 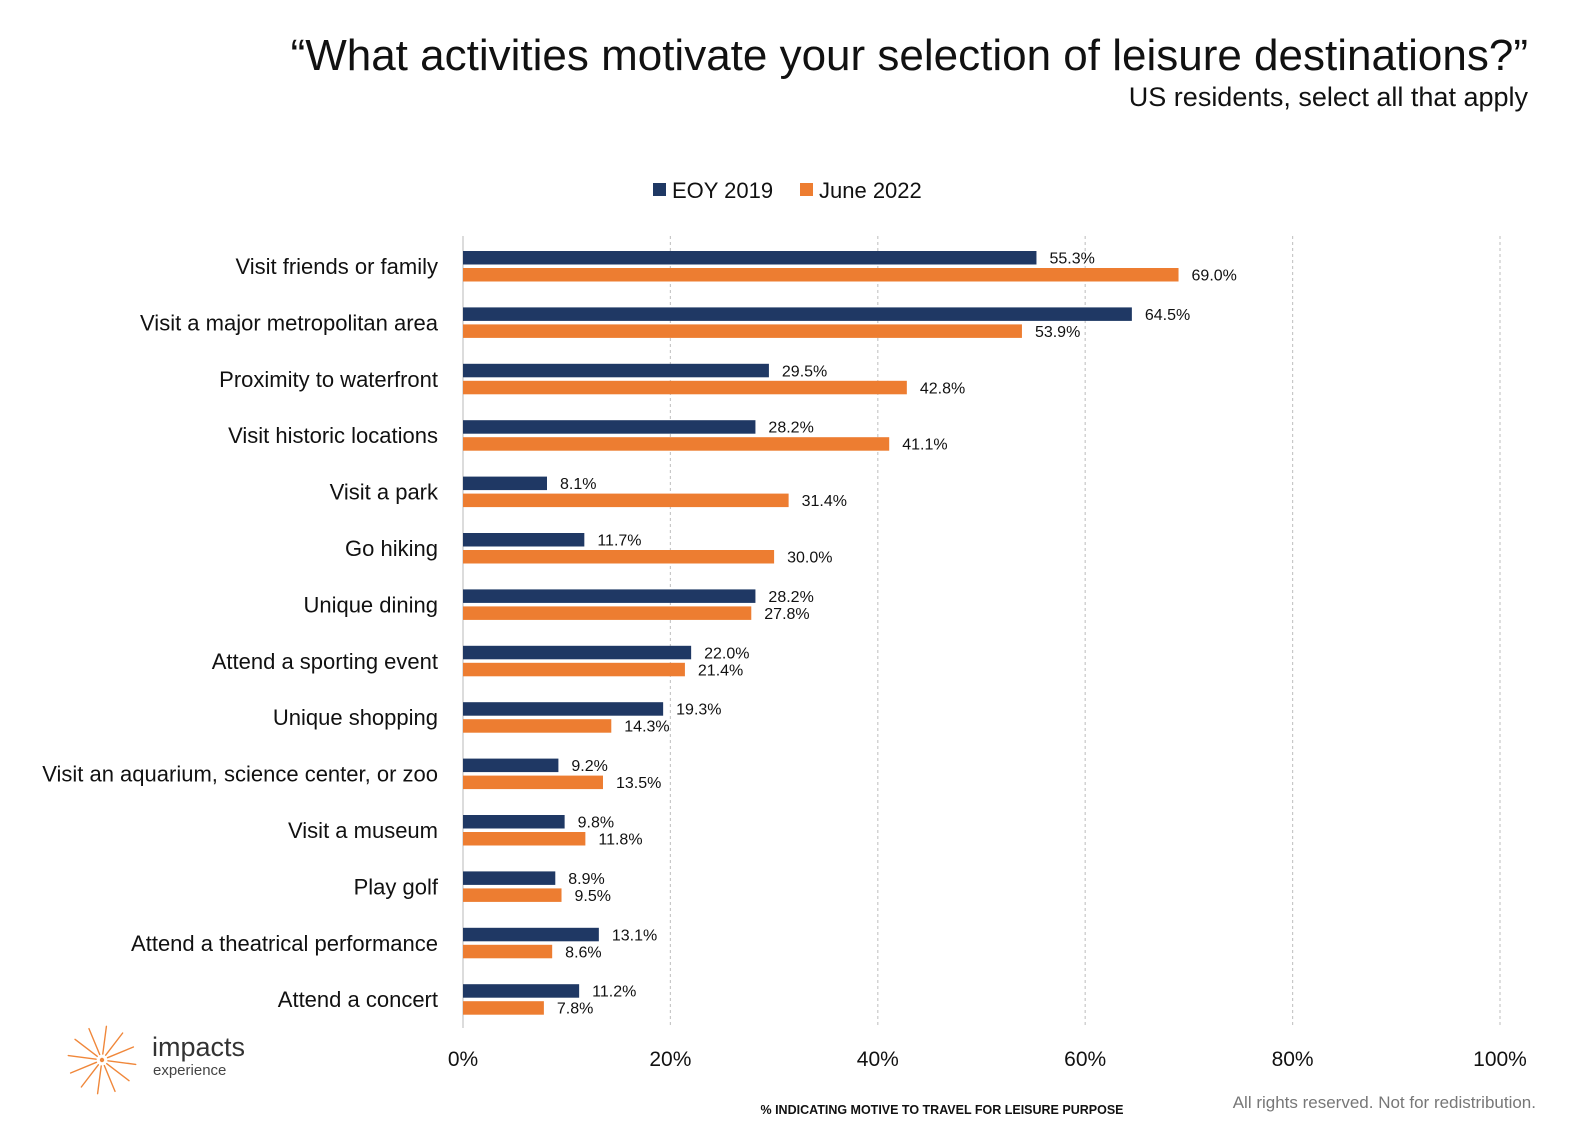 What do you see at coordinates (102, 1060) in the screenshot?
I see `starburst-icon` at bounding box center [102, 1060].